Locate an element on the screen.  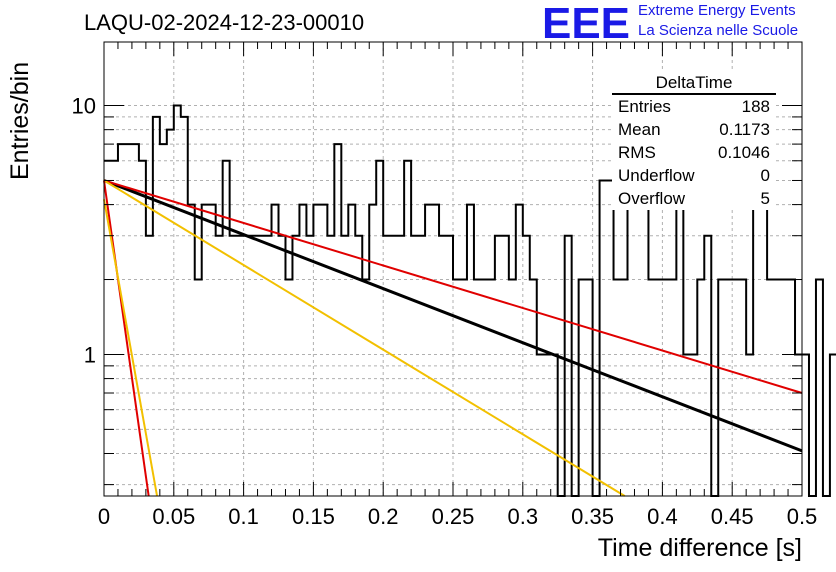
stats-row-overflow: Overflow 5 is located at coordinates (694, 198).